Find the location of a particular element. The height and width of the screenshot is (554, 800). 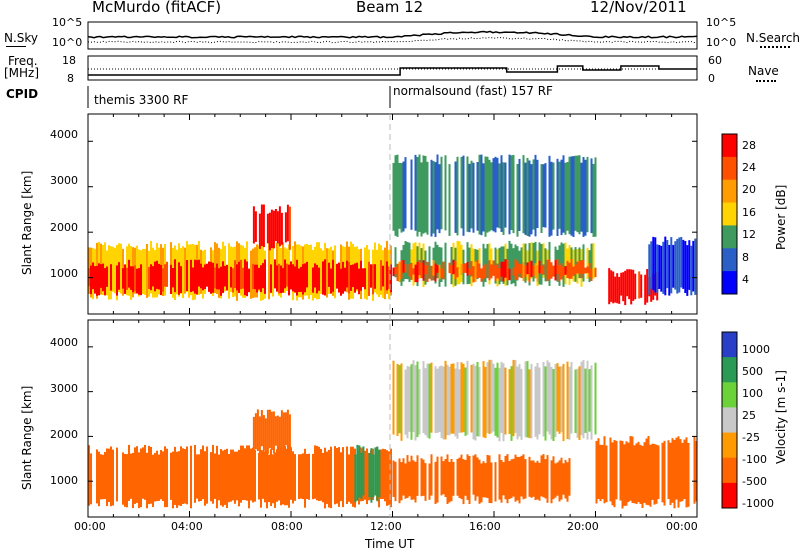

noise-search-legend-line is located at coordinates (775, 47).